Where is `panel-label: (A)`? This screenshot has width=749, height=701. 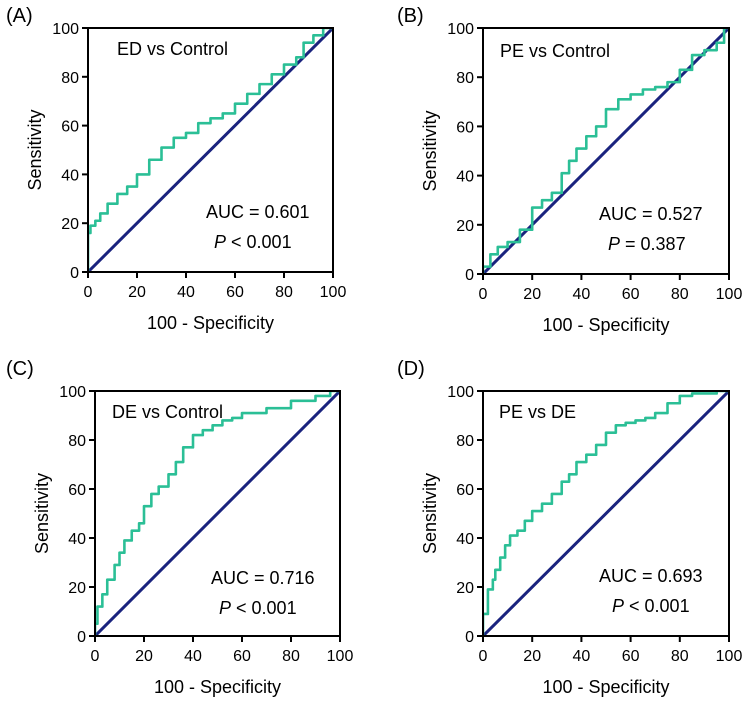
panel-label: (A) is located at coordinates (19, 16).